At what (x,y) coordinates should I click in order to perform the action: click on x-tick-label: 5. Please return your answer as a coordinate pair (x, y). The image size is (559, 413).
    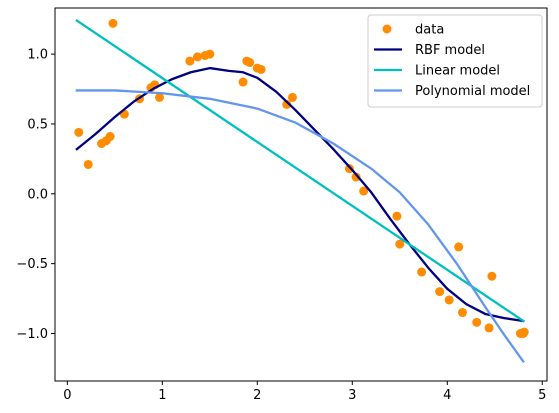
    Looking at the image, I should click on (542, 395).